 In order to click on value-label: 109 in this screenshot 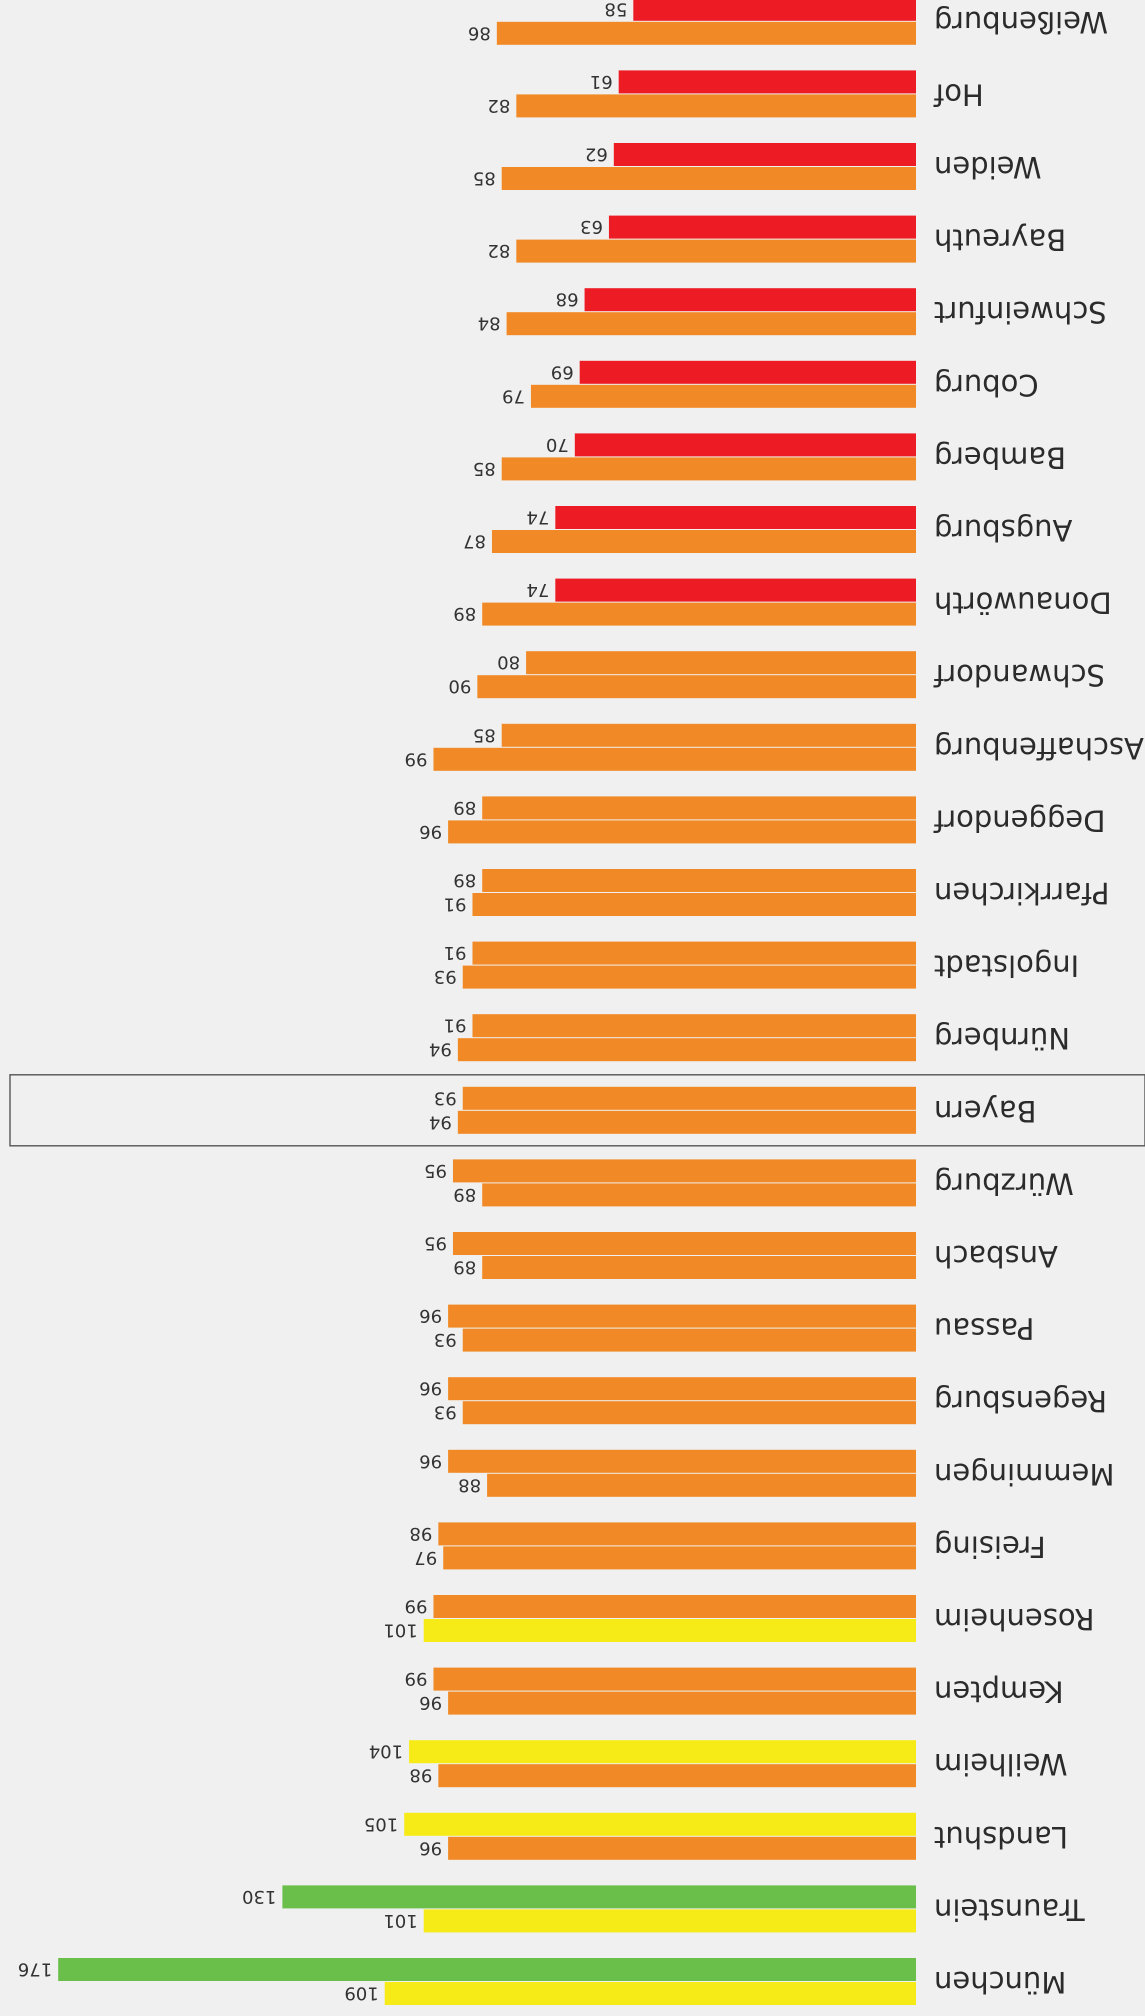, I will do `click(361, 1993)`.